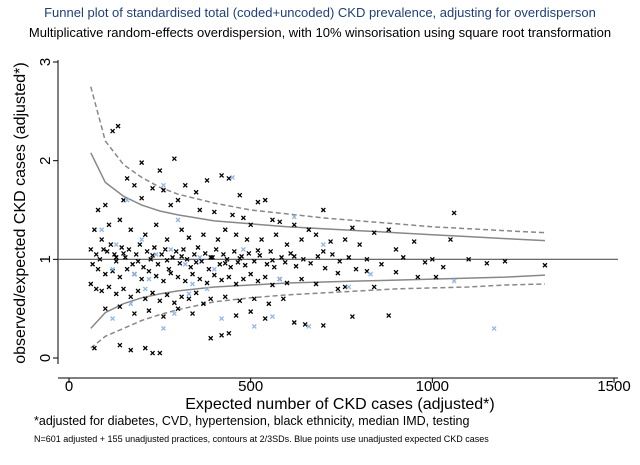 The image size is (640, 465). What do you see at coordinates (432, 386) in the screenshot?
I see `x-tick-label: 1000` at bounding box center [432, 386].